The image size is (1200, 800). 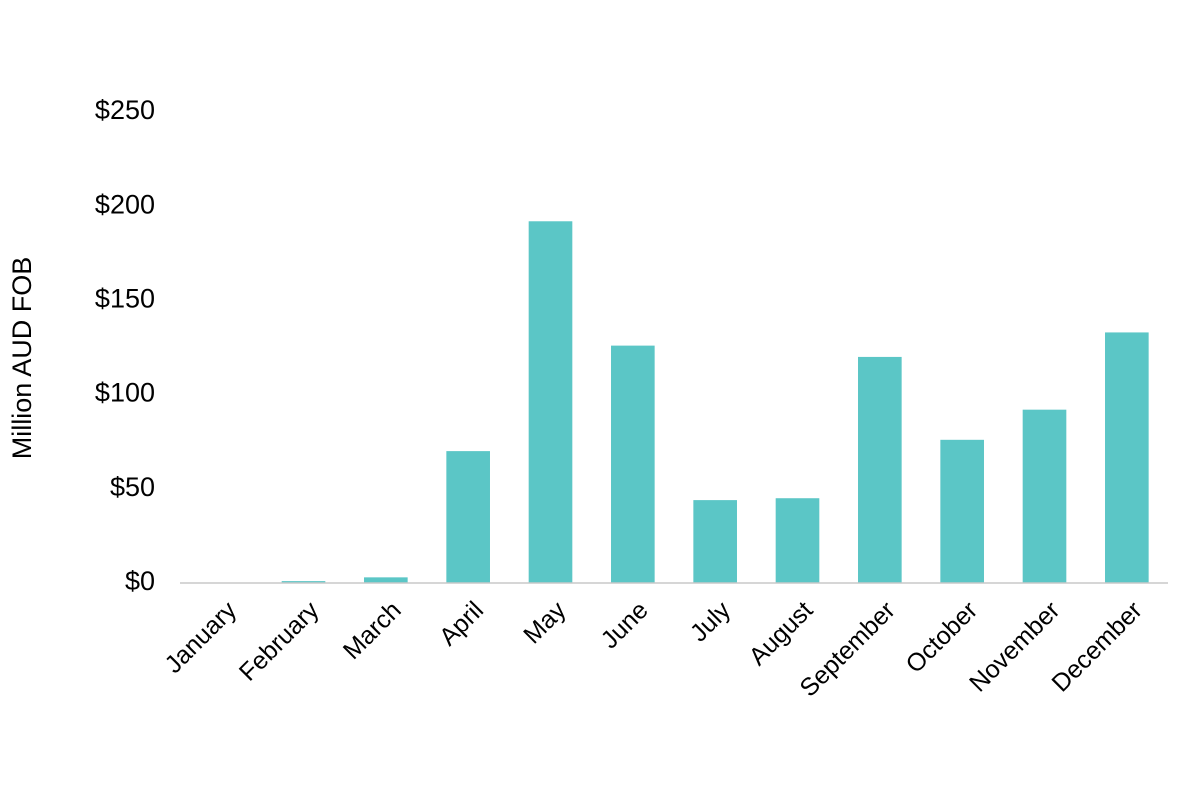 I want to click on y-axis-label: Million AUD FOB, so click(x=22, y=358).